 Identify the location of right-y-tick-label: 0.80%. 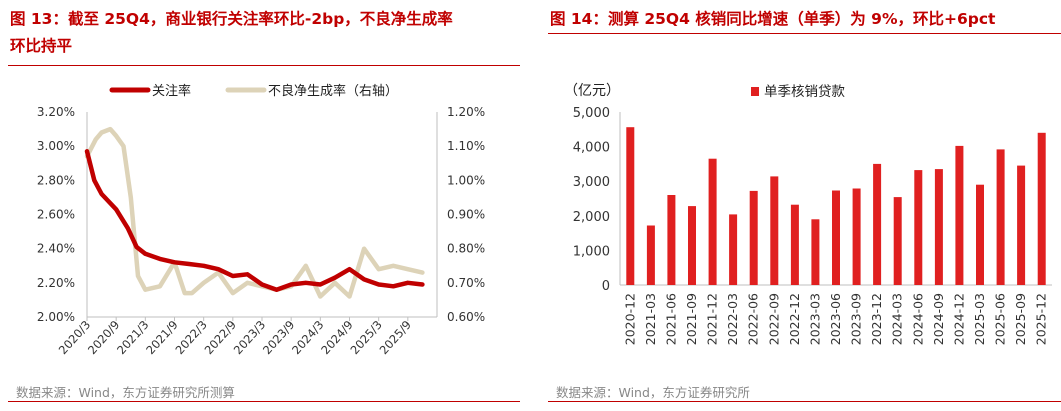
(466, 249).